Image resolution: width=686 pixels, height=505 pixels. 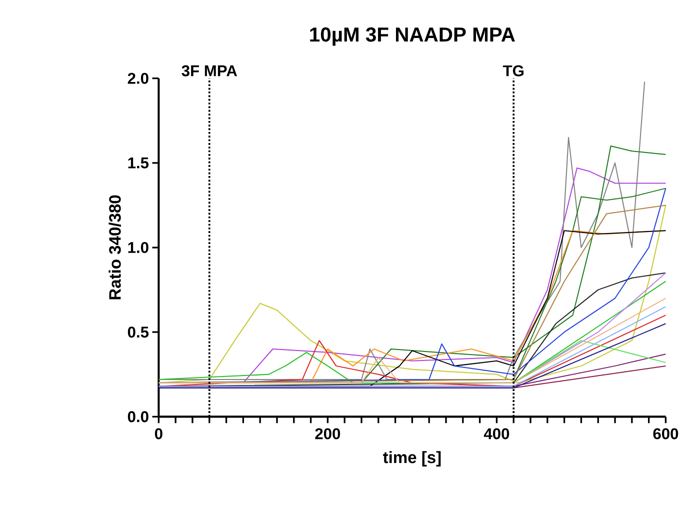 What do you see at coordinates (114, 247) in the screenshot?
I see `y-axis-title: Ratio 340/380` at bounding box center [114, 247].